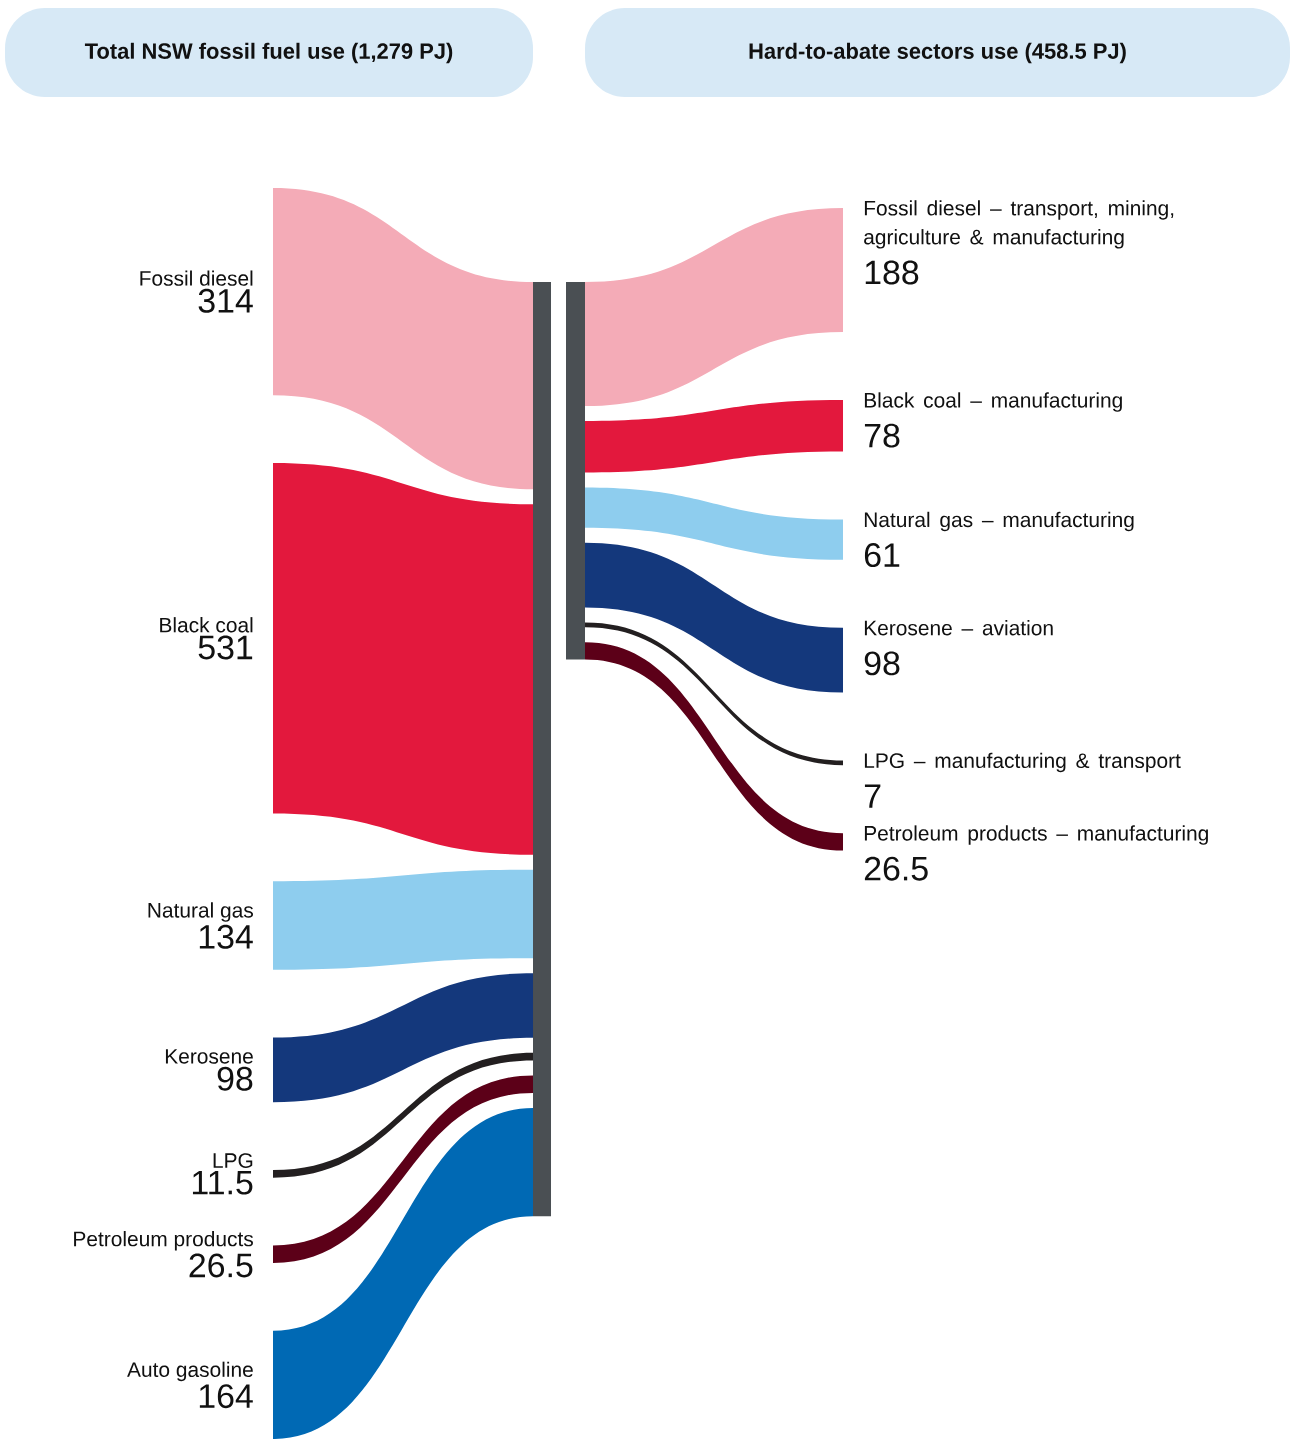 This screenshot has width=1292, height=1439. What do you see at coordinates (206, 625) in the screenshot?
I see `category-label: Black coal` at bounding box center [206, 625].